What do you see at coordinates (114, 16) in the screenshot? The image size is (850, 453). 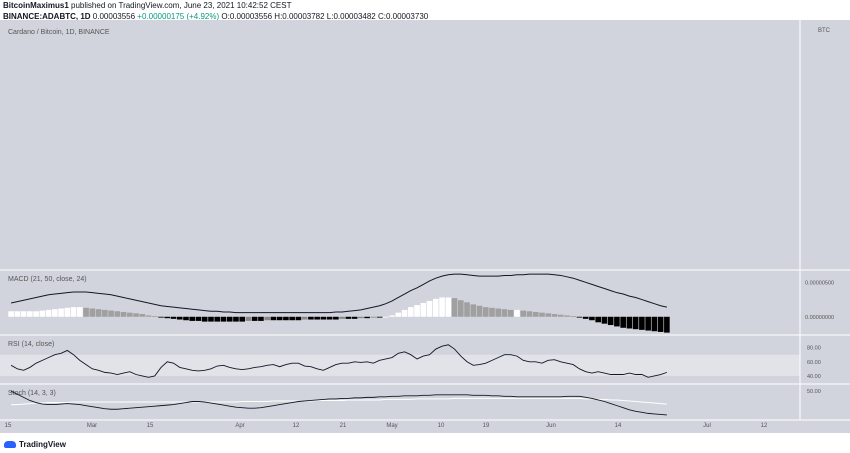 I see `open-value: 0.00003556` at bounding box center [114, 16].